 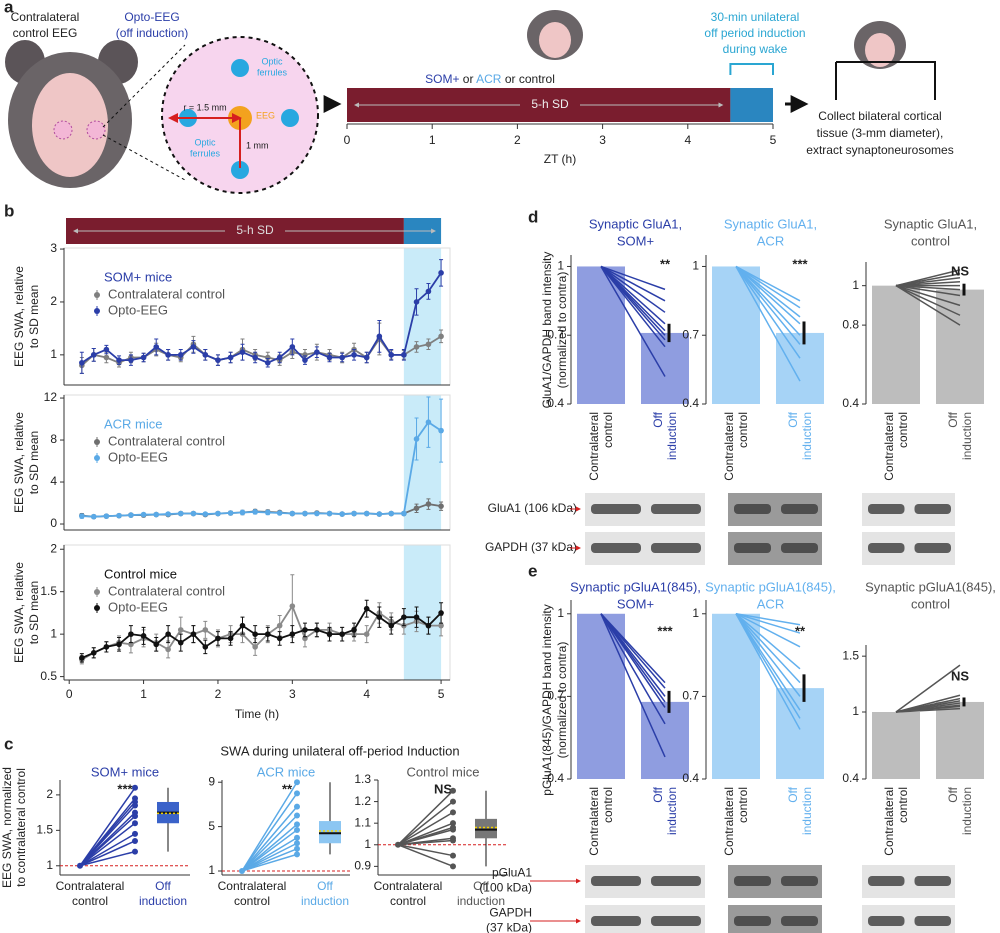 I want to click on y-axis-label: to SD mean, so click(x=34, y=462).